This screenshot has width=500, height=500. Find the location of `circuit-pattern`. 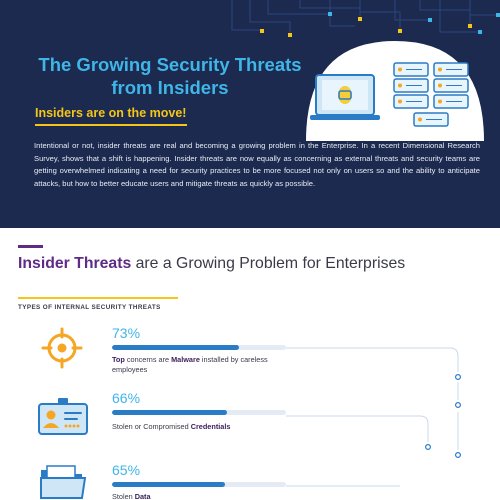

circuit-pattern is located at coordinates (365, 18).